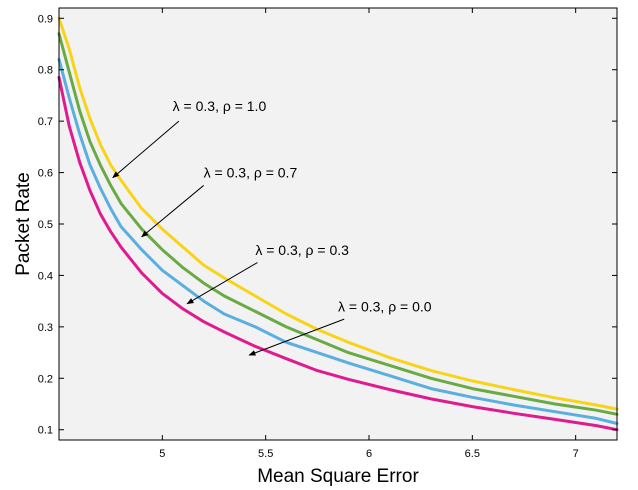 The height and width of the screenshot is (490, 638). Describe the element at coordinates (45, 379) in the screenshot. I see `y-tick-label: 0.2` at that location.